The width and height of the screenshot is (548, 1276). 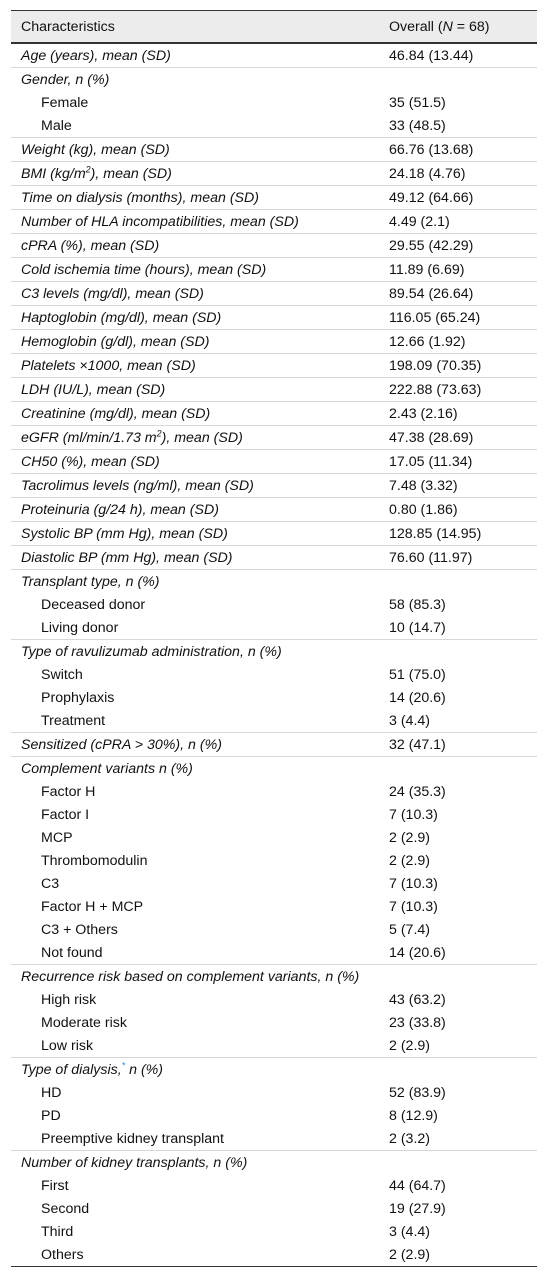 I want to click on sub-row: Third 3 (4.4), so click(x=274, y=1231).